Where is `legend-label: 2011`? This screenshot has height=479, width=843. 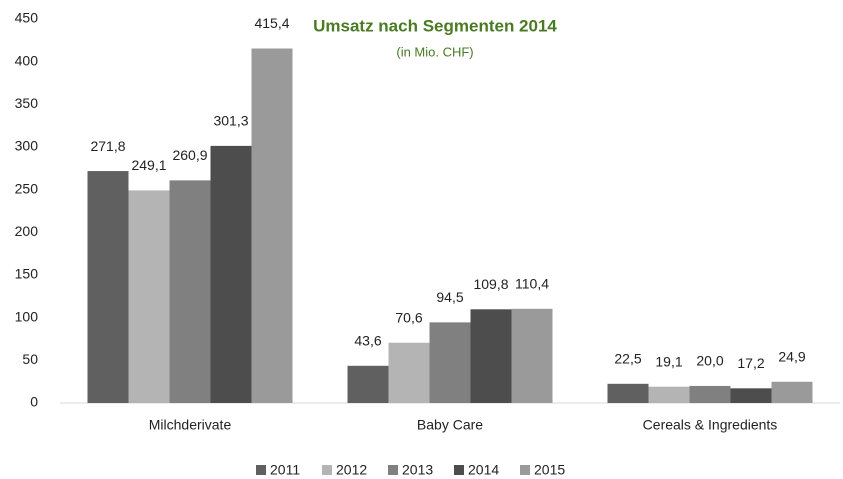 legend-label: 2011 is located at coordinates (285, 470).